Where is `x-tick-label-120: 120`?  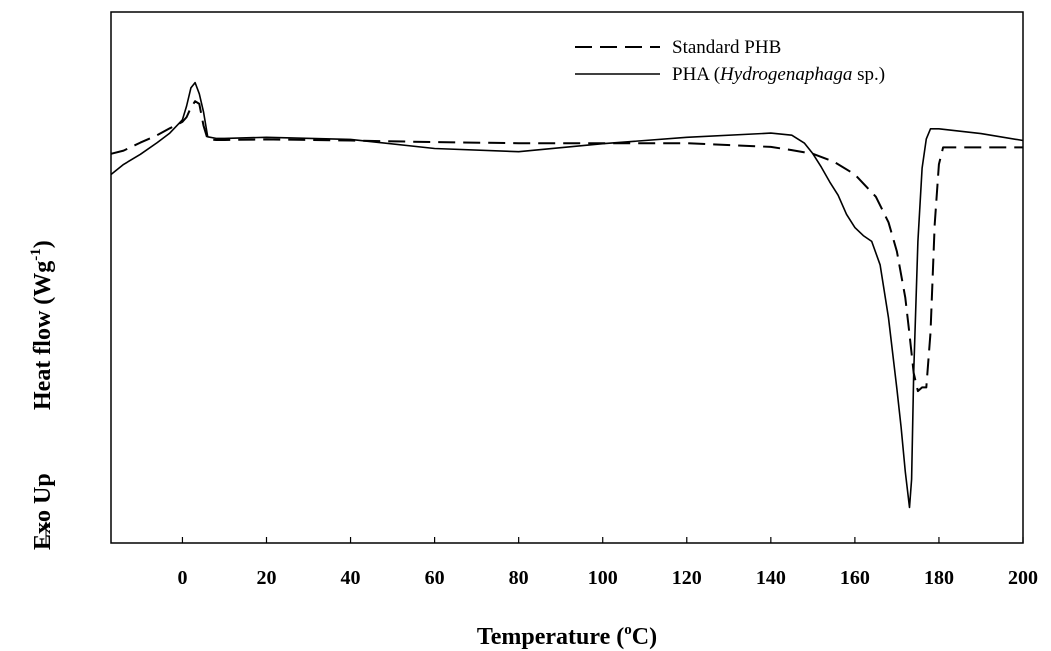 x-tick-label-120: 120 is located at coordinates (687, 578).